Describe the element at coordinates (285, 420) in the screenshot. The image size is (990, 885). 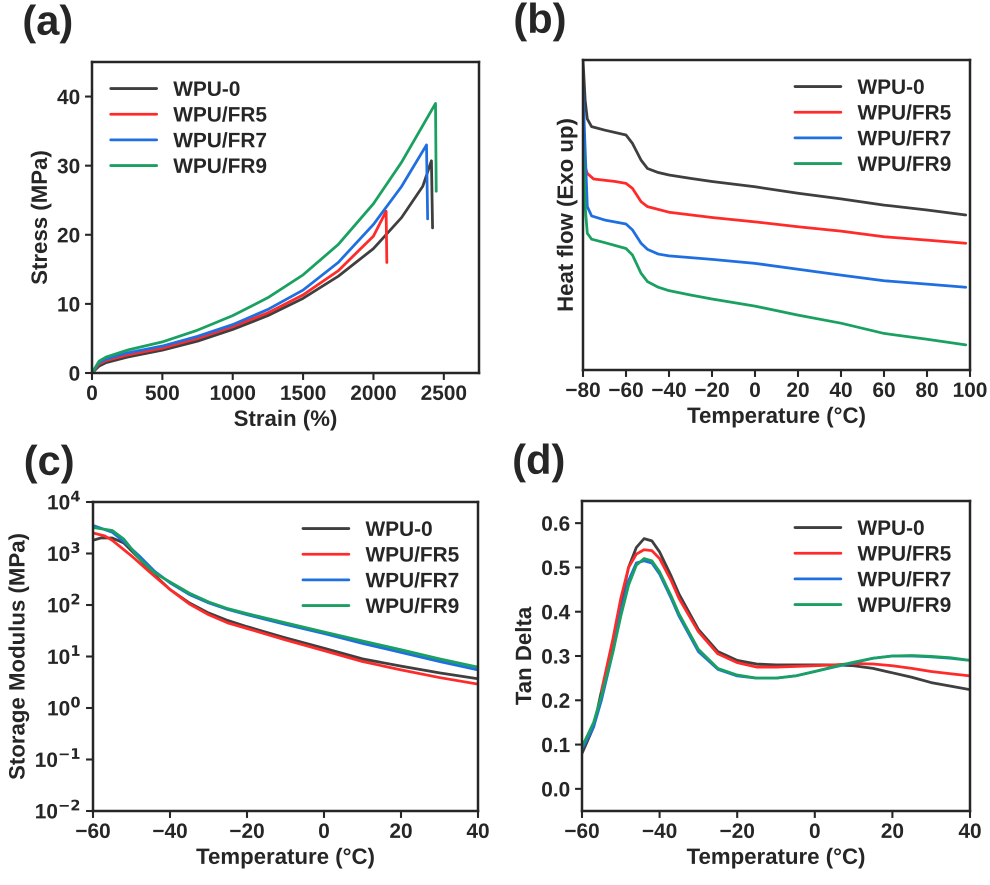
I see `x-axis-title: Strain (%)` at that location.